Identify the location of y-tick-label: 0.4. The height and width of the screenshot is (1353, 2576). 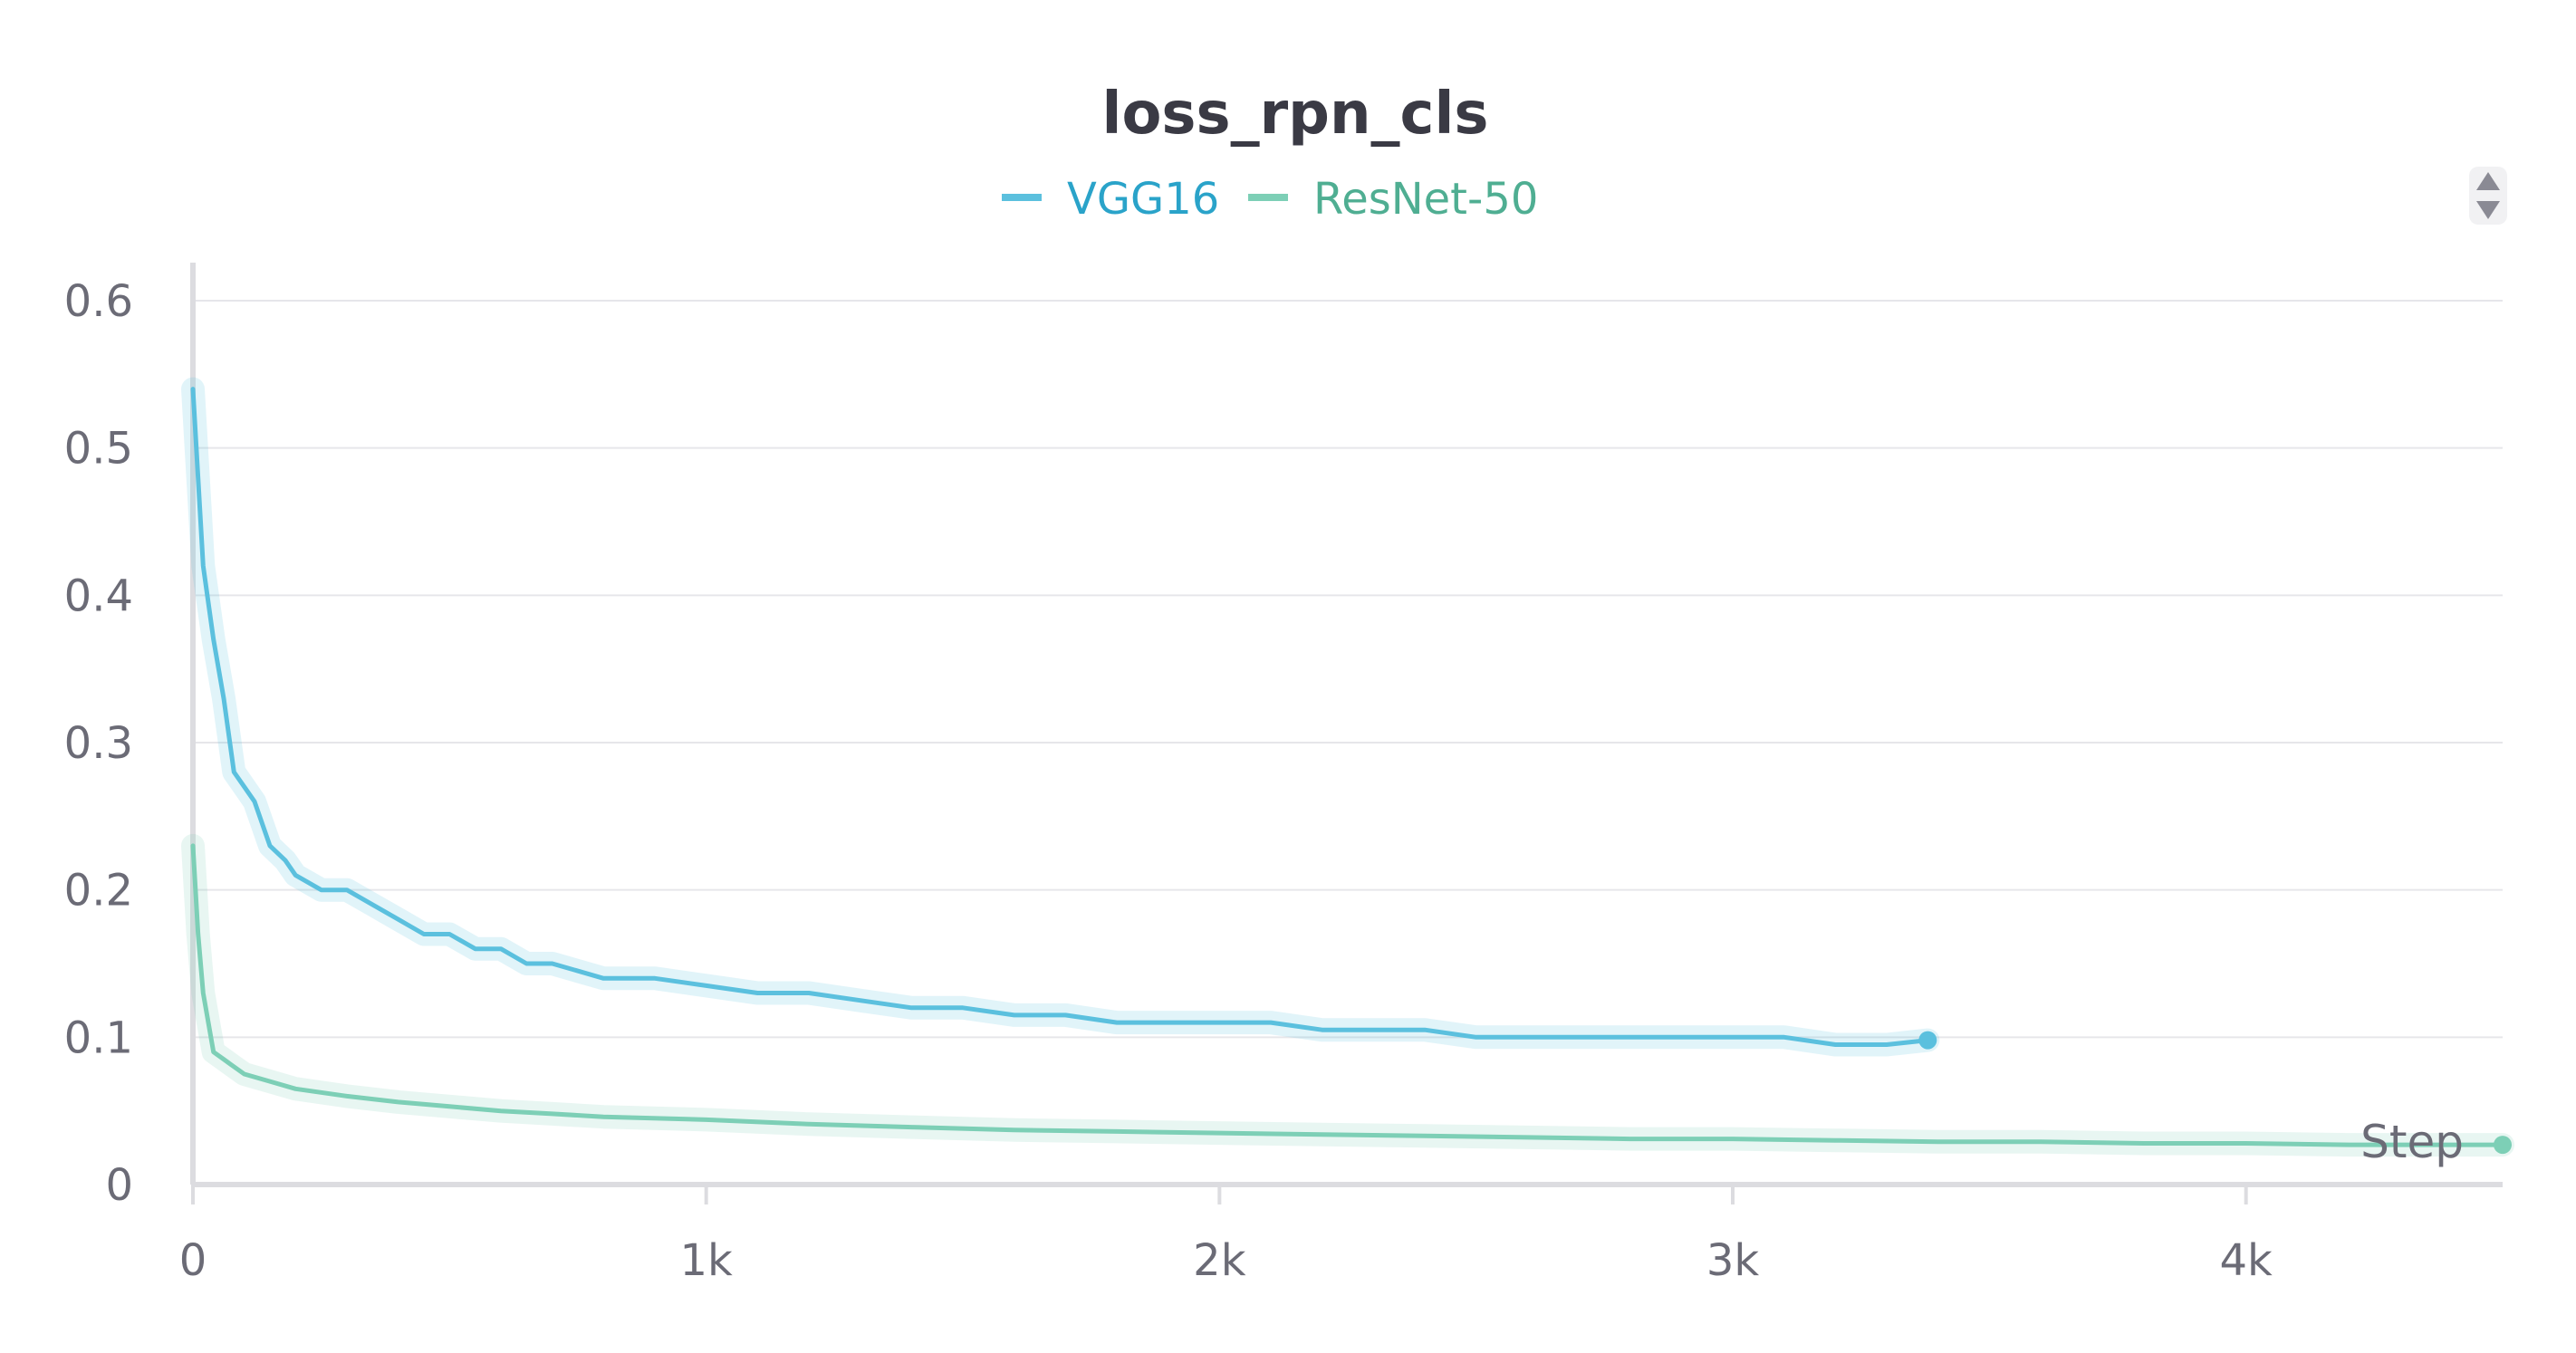
(98, 596).